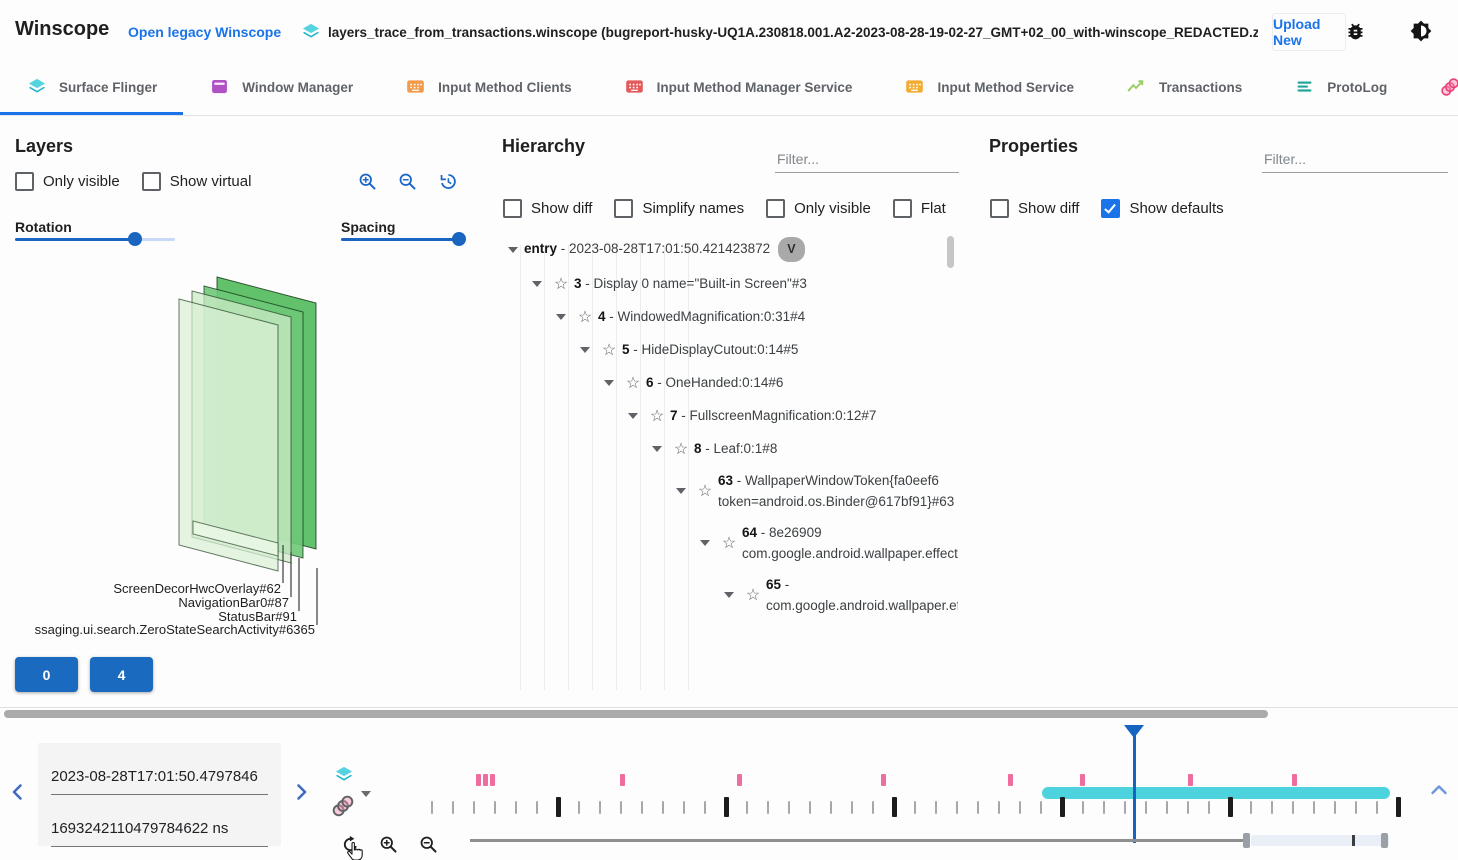 This screenshot has height=860, width=1458. I want to click on bug-report-icon, so click(1356, 32).